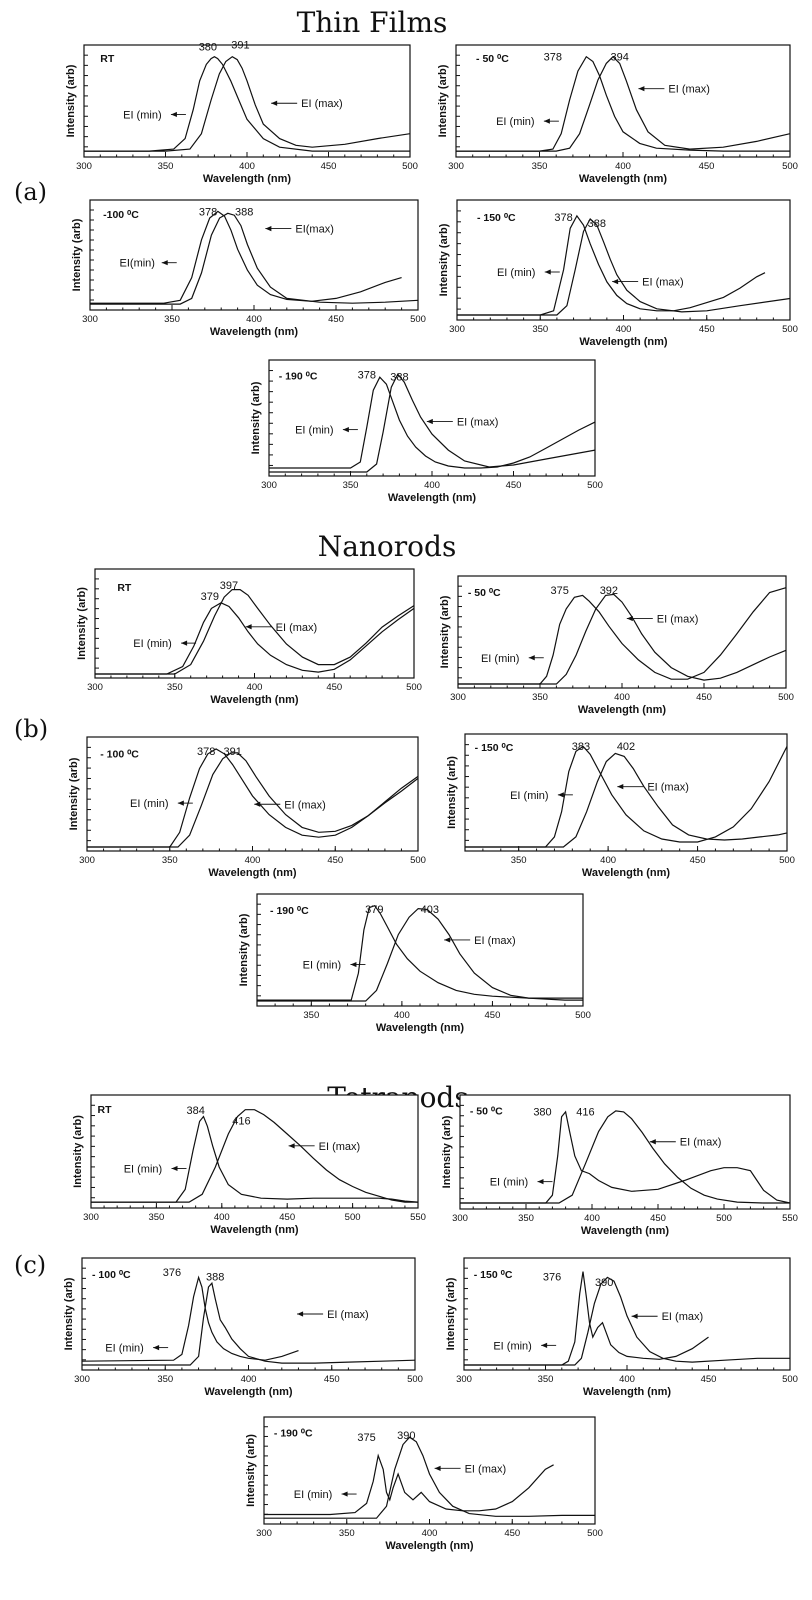  What do you see at coordinates (241, 1121) in the screenshot?
I see `peak-label: 416` at bounding box center [241, 1121].